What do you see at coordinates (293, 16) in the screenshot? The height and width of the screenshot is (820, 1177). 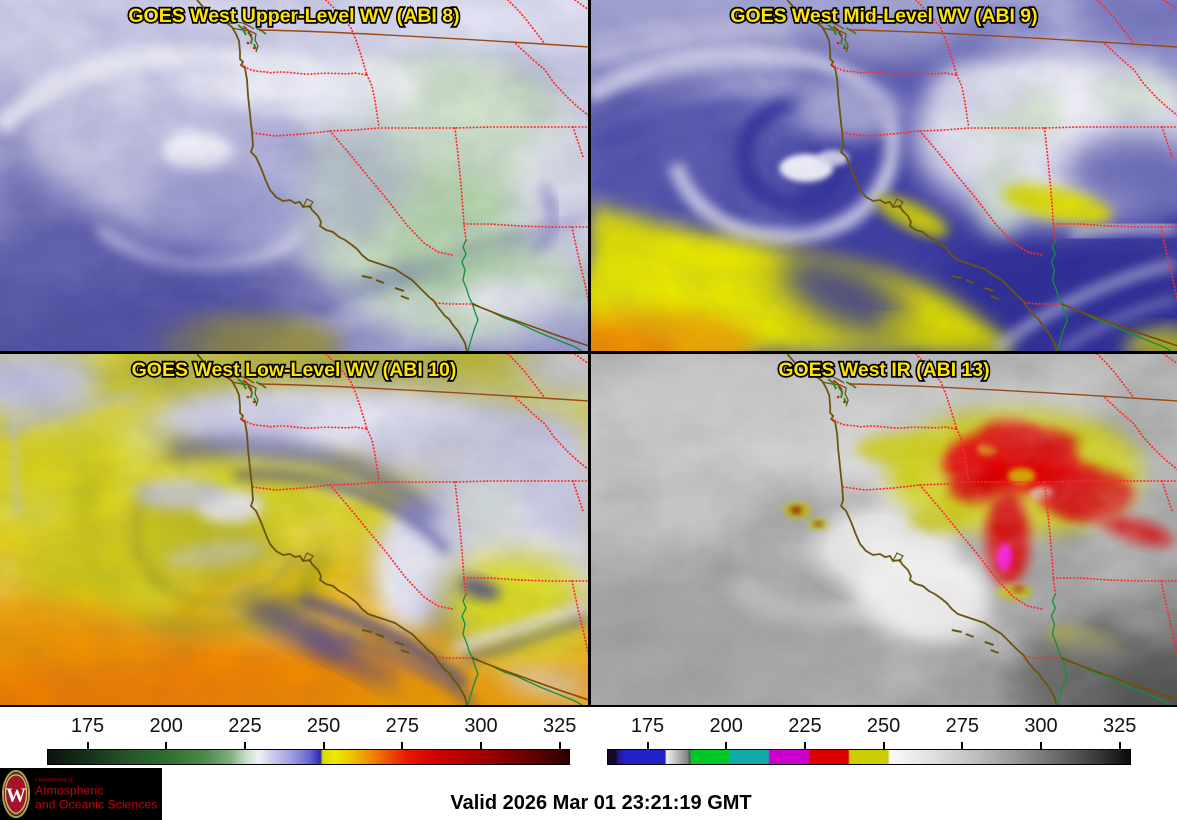 I see `svg-text:GOES West Upper-Level WV (ABI: GOES West Upper-Level WV (ABI 8)` at bounding box center [293, 16].